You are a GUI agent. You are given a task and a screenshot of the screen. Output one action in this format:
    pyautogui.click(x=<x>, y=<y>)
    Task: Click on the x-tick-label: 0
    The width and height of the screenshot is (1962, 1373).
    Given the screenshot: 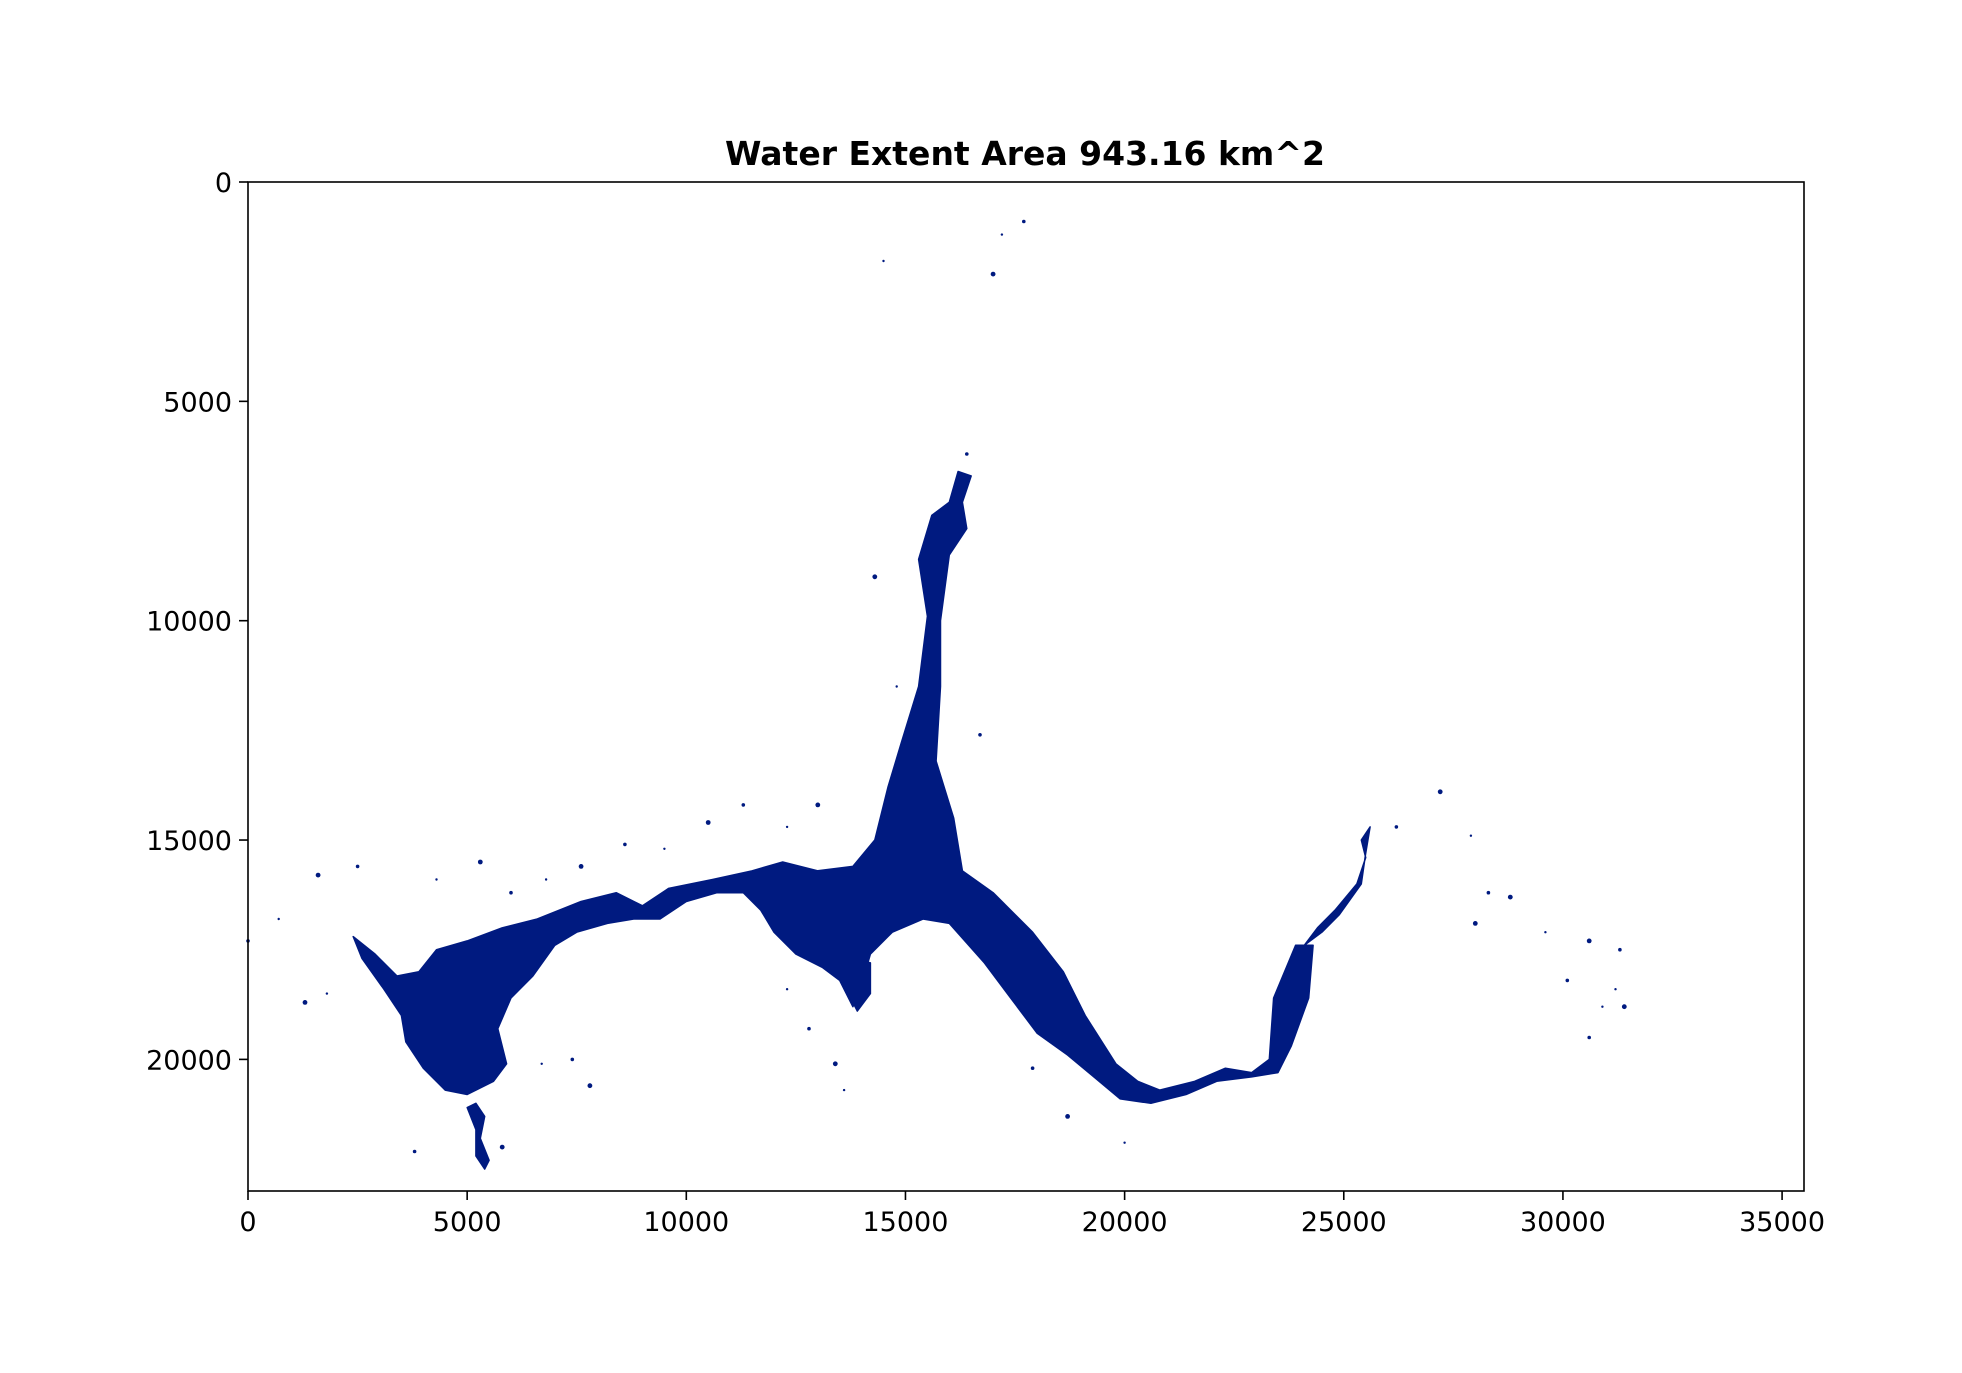 What is the action you would take?
    pyautogui.click(x=247, y=1222)
    